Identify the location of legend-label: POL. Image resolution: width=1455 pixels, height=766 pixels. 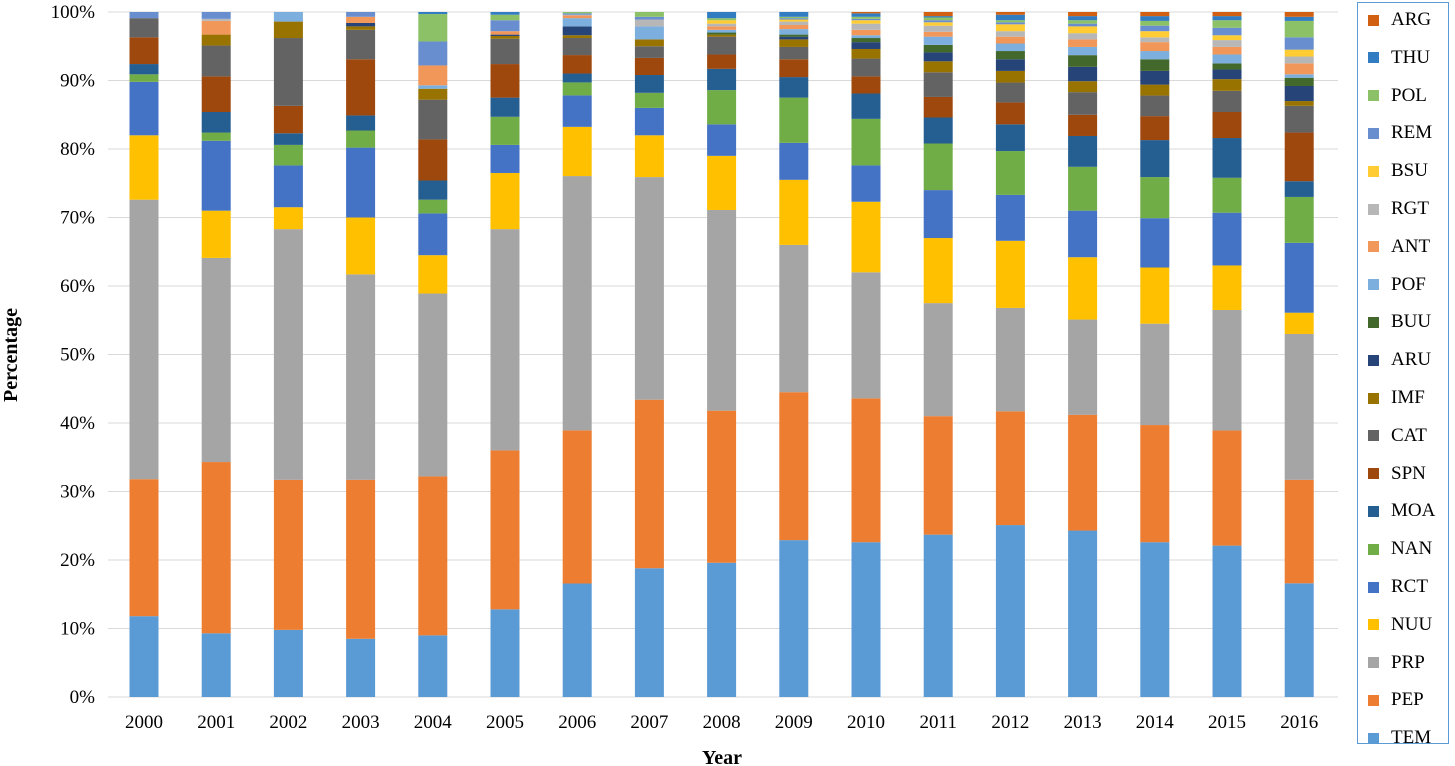
(1409, 95).